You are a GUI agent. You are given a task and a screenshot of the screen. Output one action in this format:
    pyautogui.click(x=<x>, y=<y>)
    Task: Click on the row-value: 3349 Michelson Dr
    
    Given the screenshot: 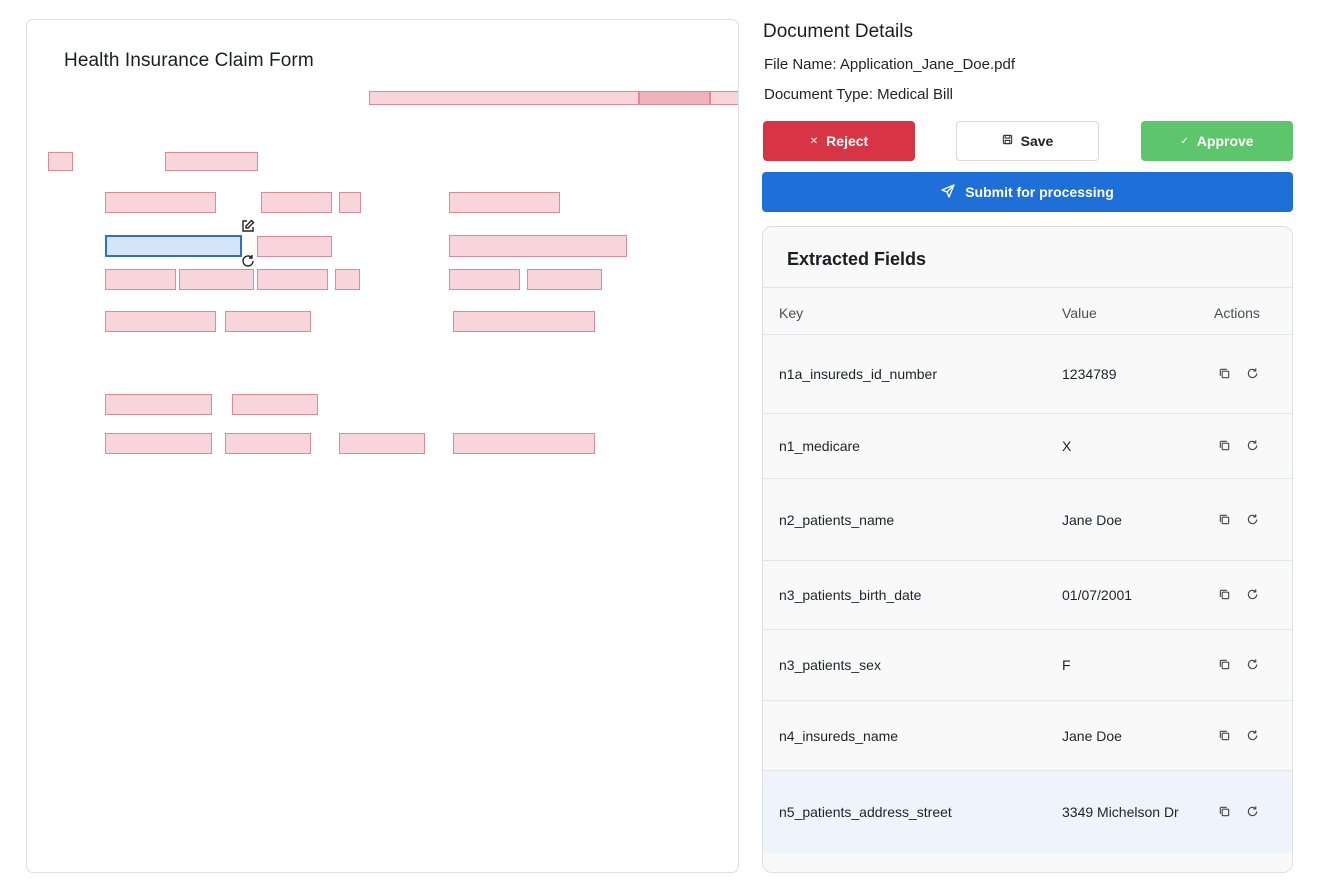 What is the action you would take?
    pyautogui.click(x=1120, y=812)
    